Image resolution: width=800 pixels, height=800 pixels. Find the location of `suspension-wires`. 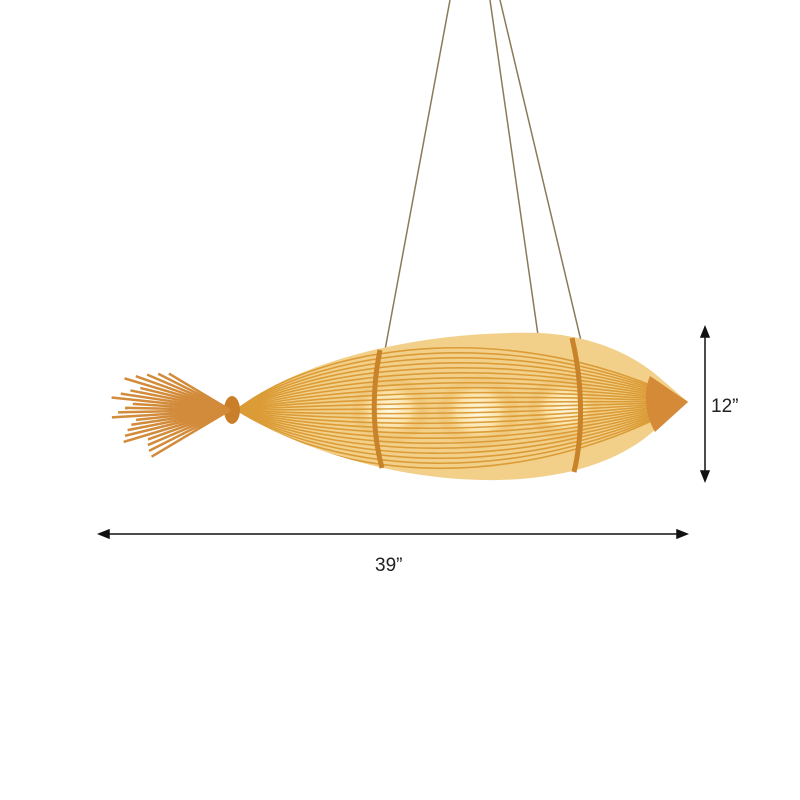

suspension-wires is located at coordinates (483, 175).